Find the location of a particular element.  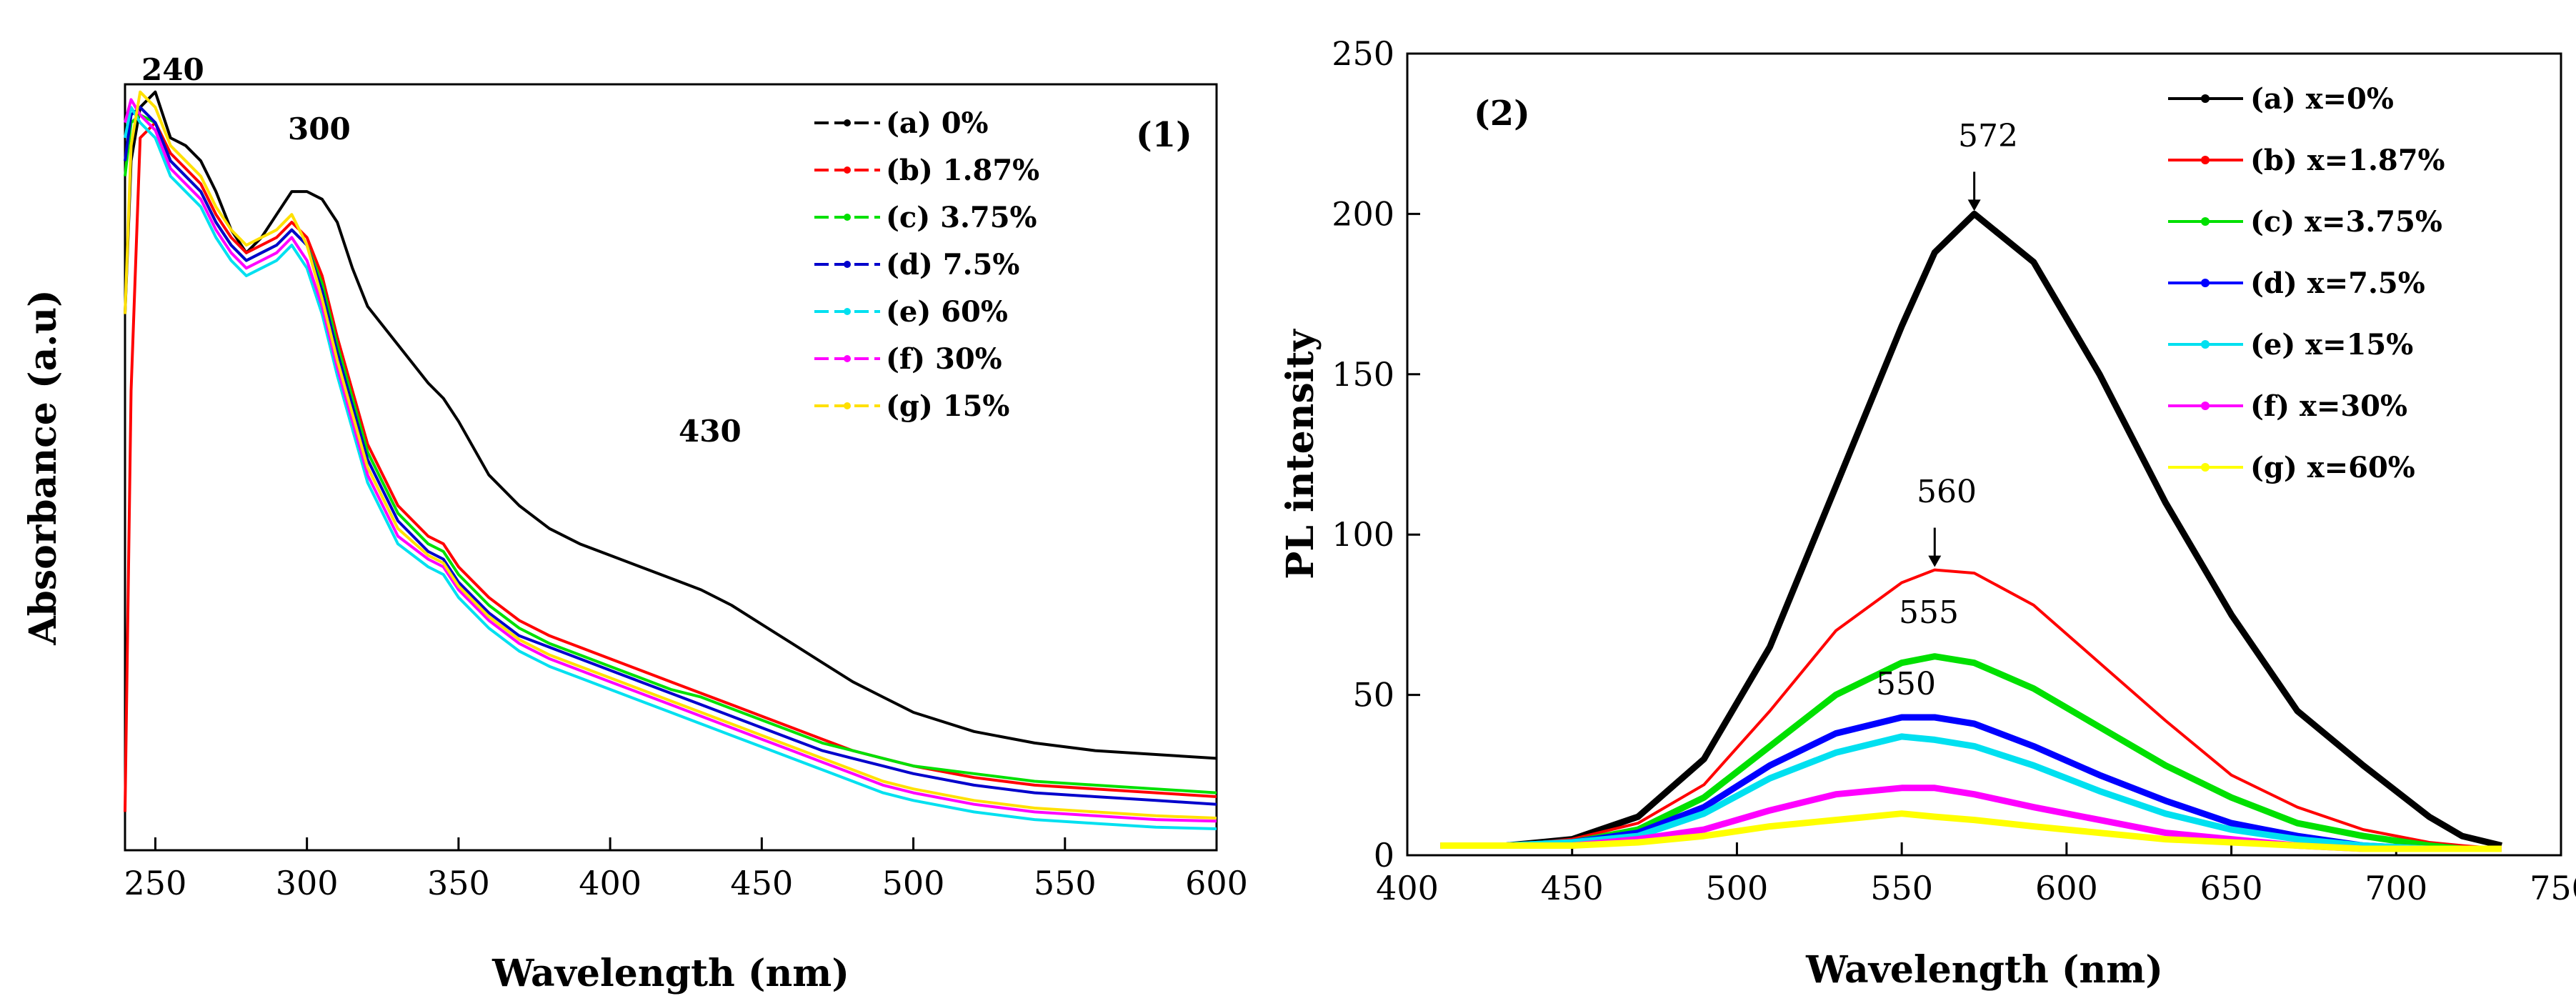

panel-1-x-tick-label: 600 is located at coordinates (1217, 883).